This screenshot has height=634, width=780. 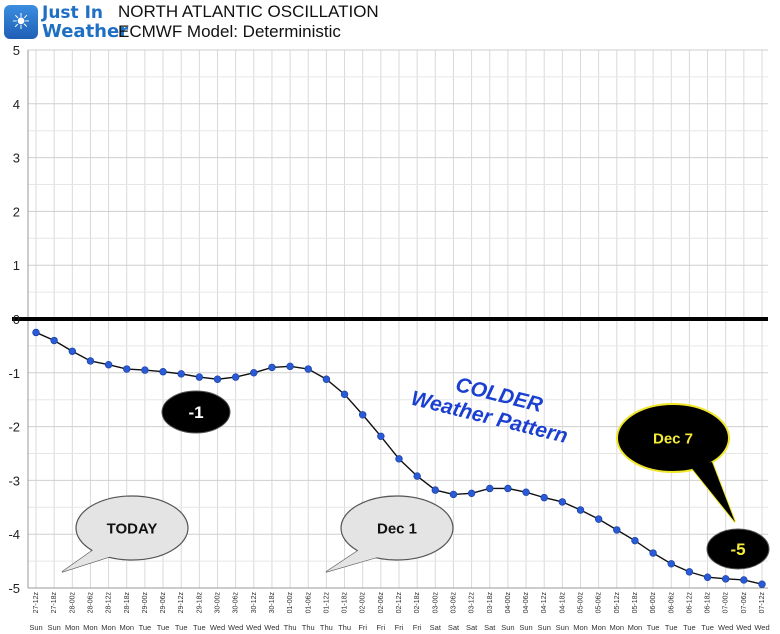 What do you see at coordinates (109, 603) in the screenshot?
I see `x-tick-label-time: 28-12z` at bounding box center [109, 603].